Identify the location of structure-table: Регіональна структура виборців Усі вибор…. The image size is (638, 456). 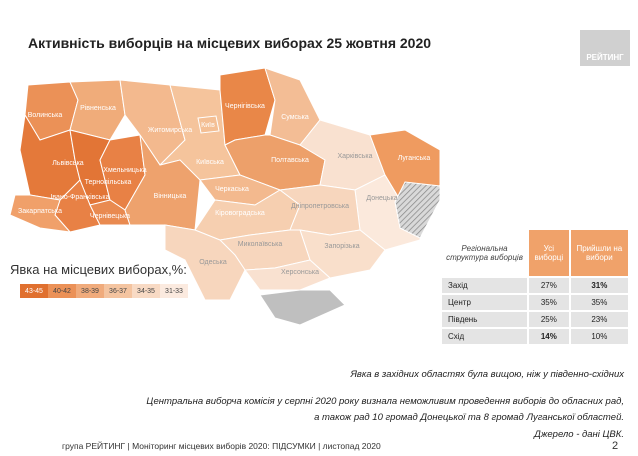
(535, 287).